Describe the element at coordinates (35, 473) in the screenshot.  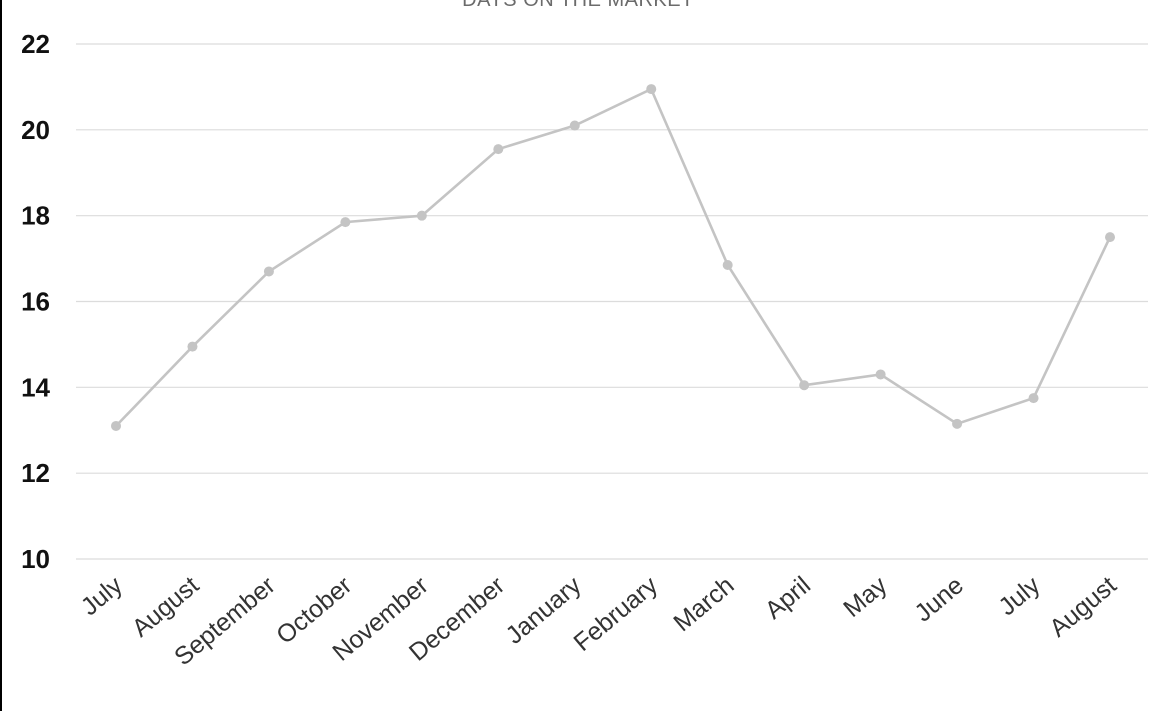
I see `y-tick-label: 12` at that location.